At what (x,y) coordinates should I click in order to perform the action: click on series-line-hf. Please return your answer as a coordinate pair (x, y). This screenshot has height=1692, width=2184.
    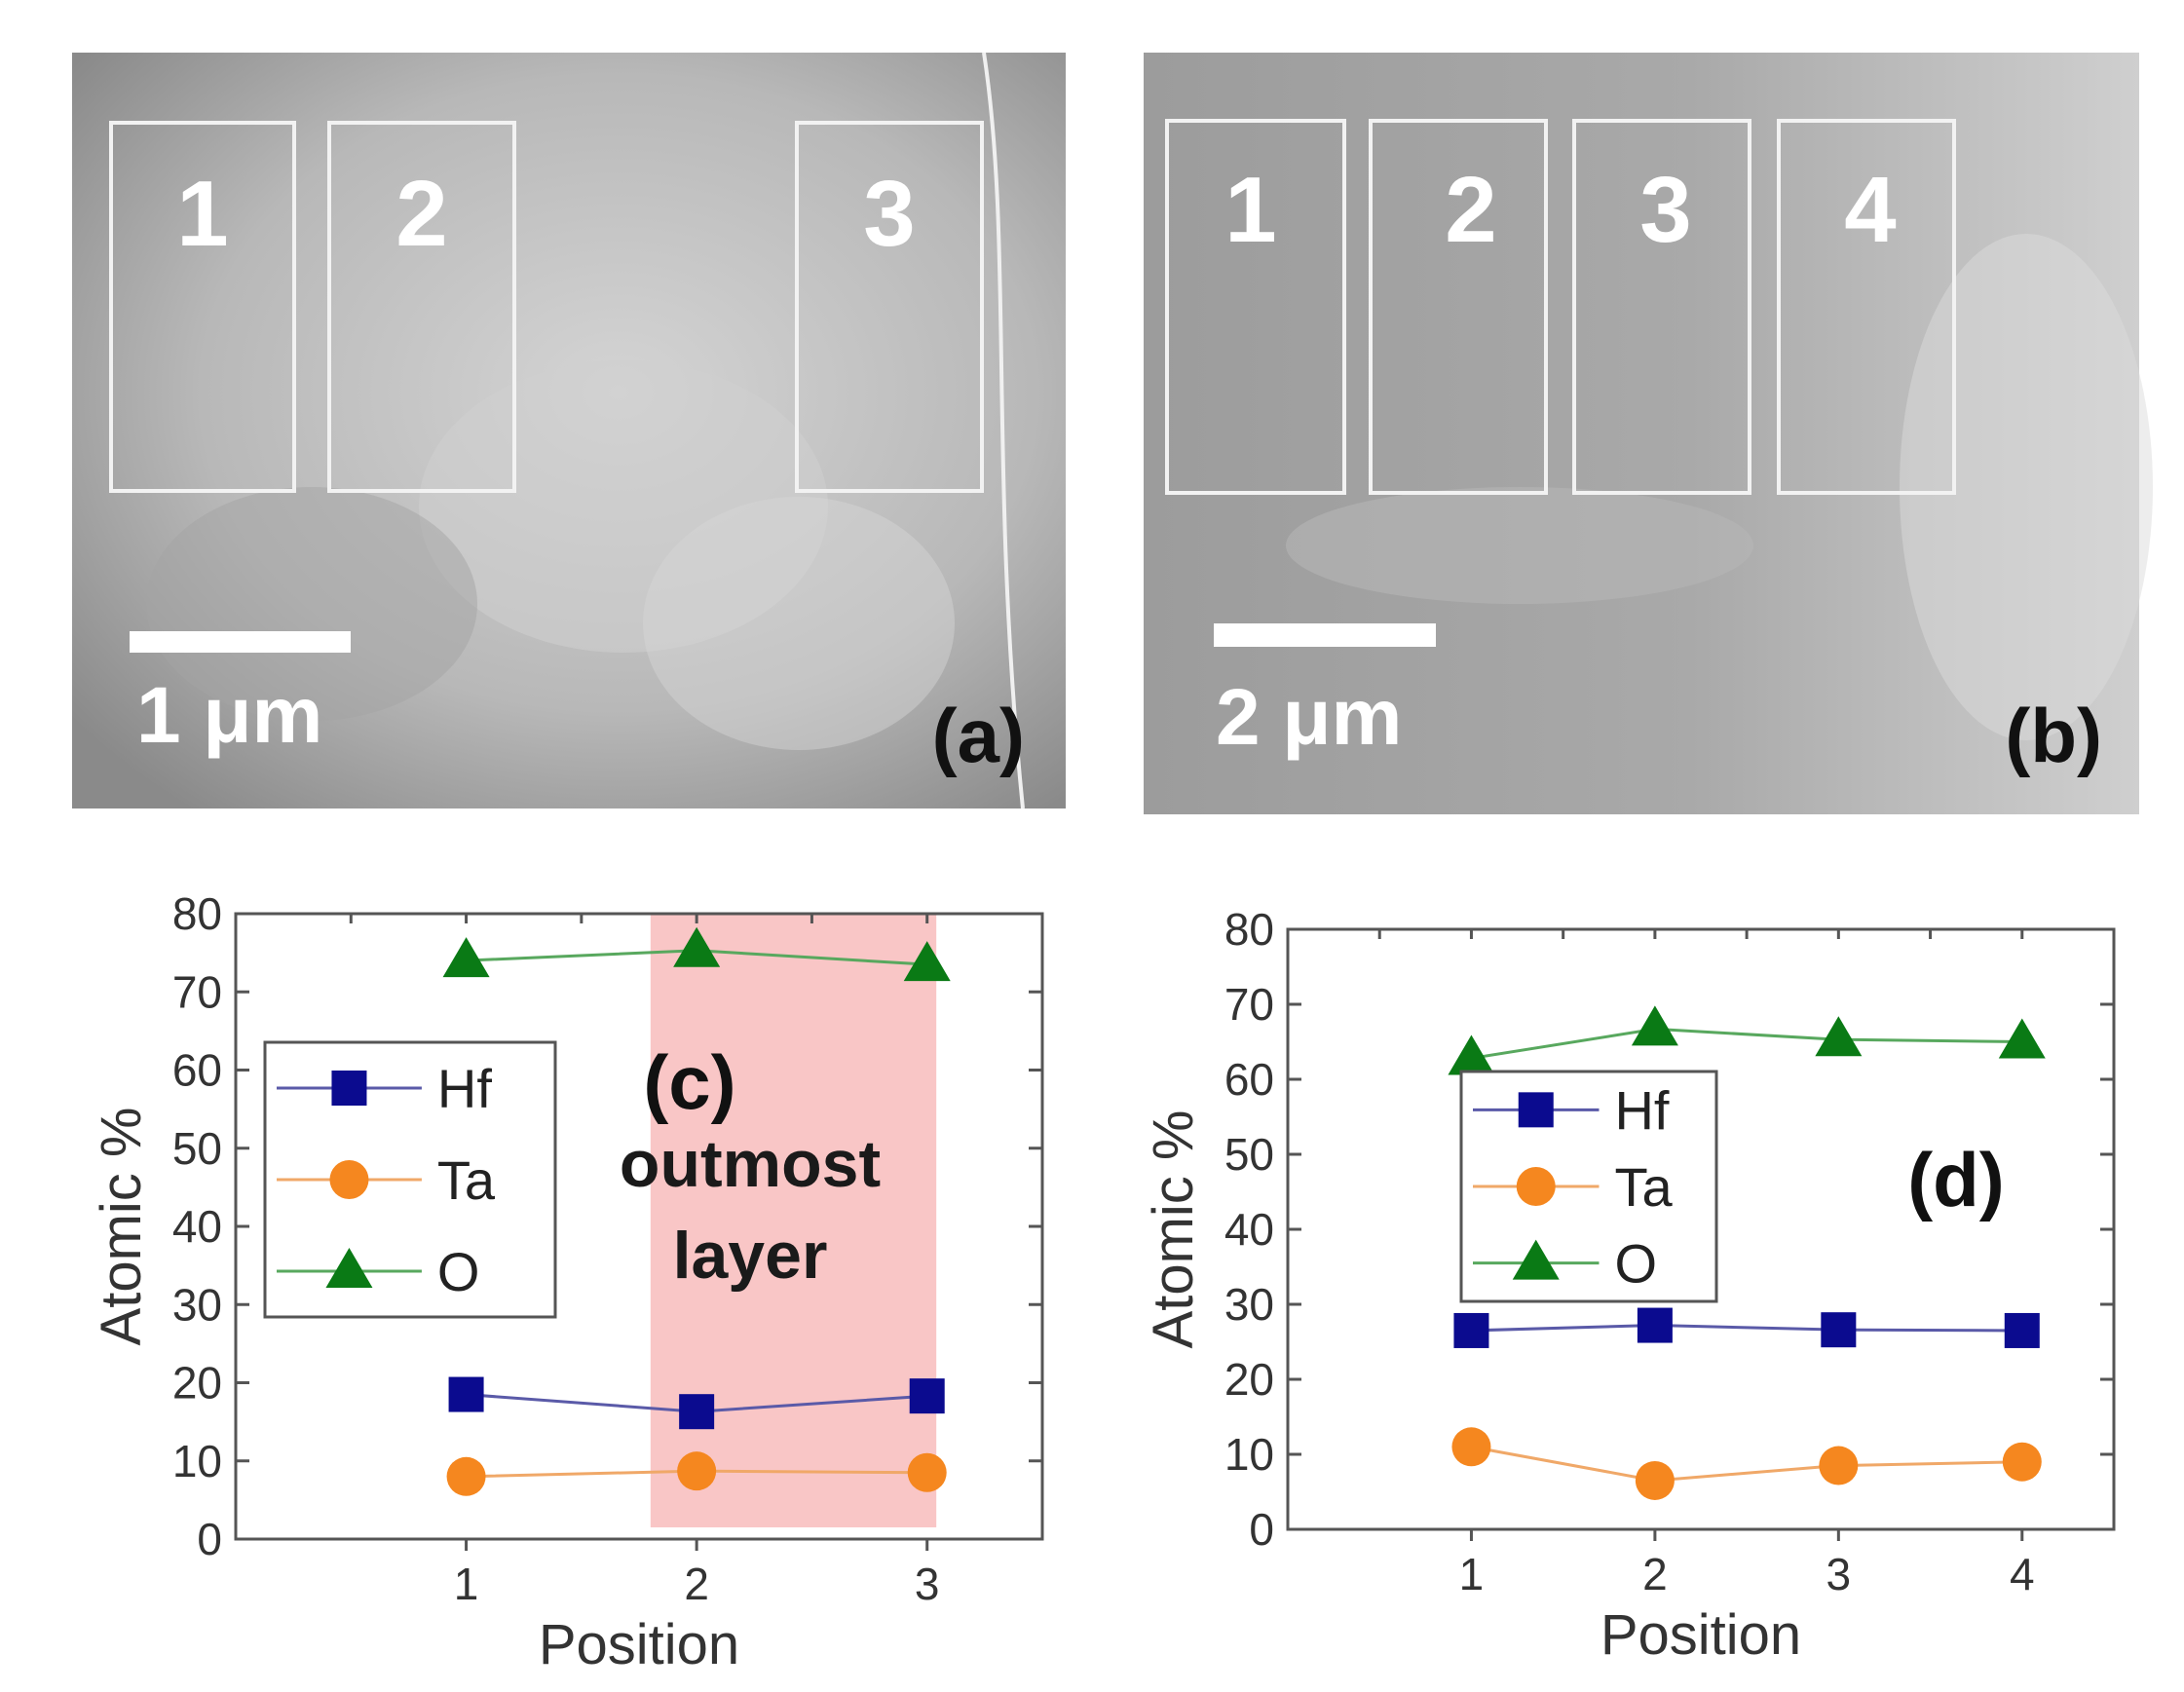
    Looking at the image, I should click on (1746, 1328).